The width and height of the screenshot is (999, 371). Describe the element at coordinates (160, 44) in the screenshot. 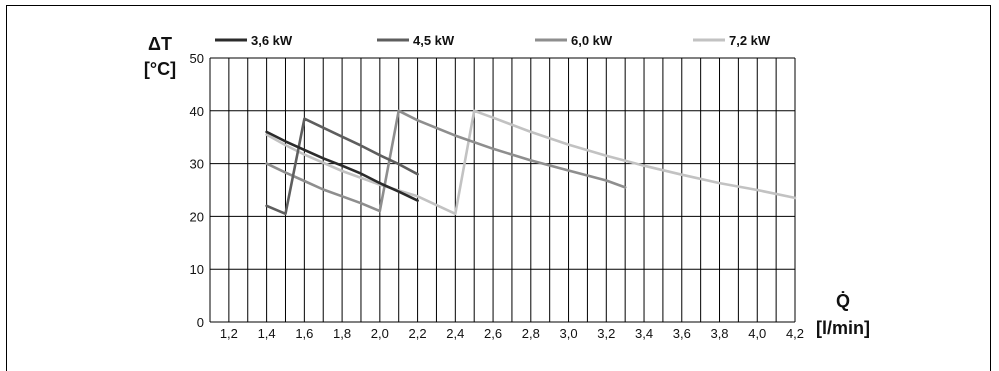

I see `y-axis-title-symbol: ΔT` at that location.